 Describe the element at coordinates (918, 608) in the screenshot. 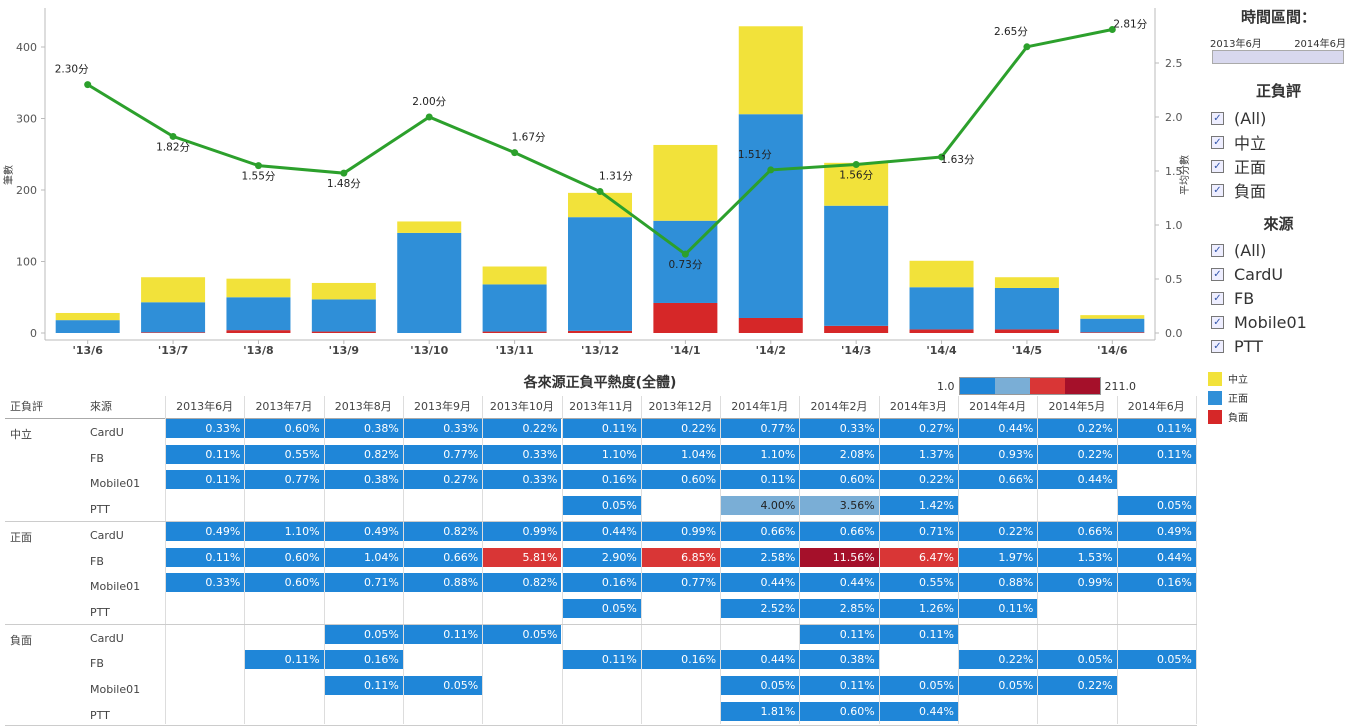

I see `heatmap-cell: 1.26%` at that location.